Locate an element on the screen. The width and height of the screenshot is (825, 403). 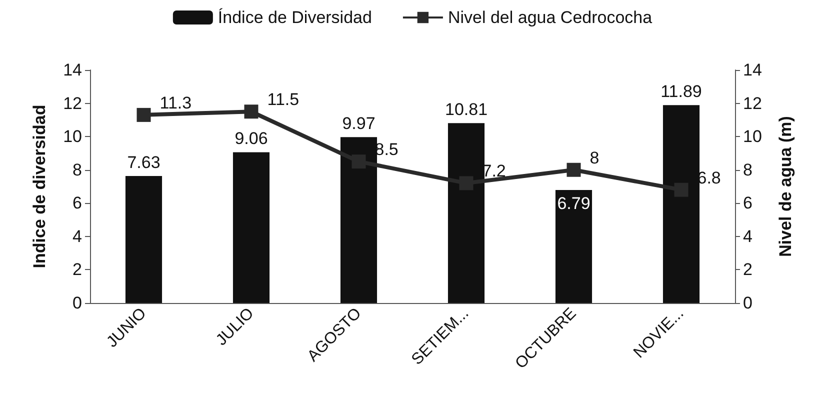
y-axis-title: Indice de diversidad is located at coordinates (39, 186).